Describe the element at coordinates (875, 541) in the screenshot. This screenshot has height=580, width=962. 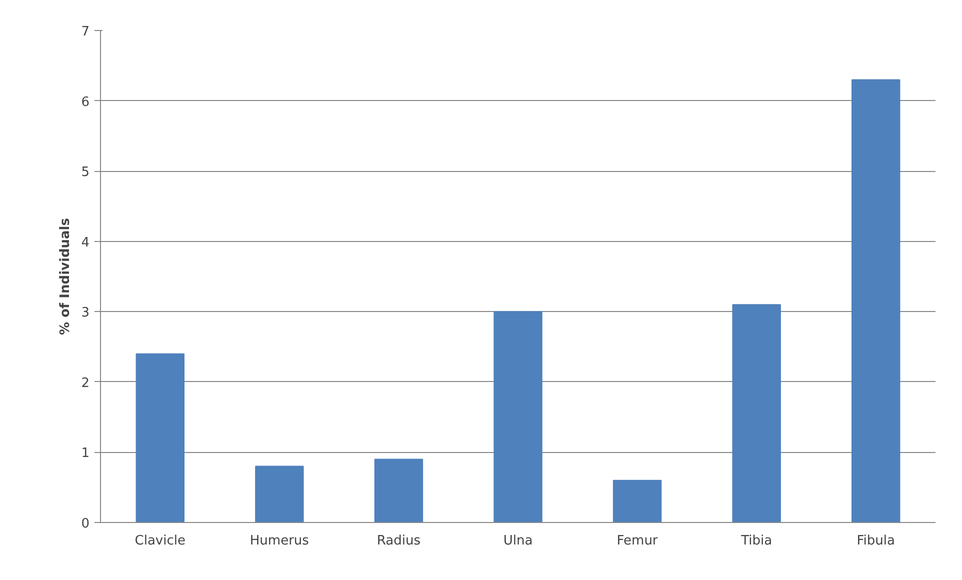
I see `x-tick-label: Fibula` at that location.